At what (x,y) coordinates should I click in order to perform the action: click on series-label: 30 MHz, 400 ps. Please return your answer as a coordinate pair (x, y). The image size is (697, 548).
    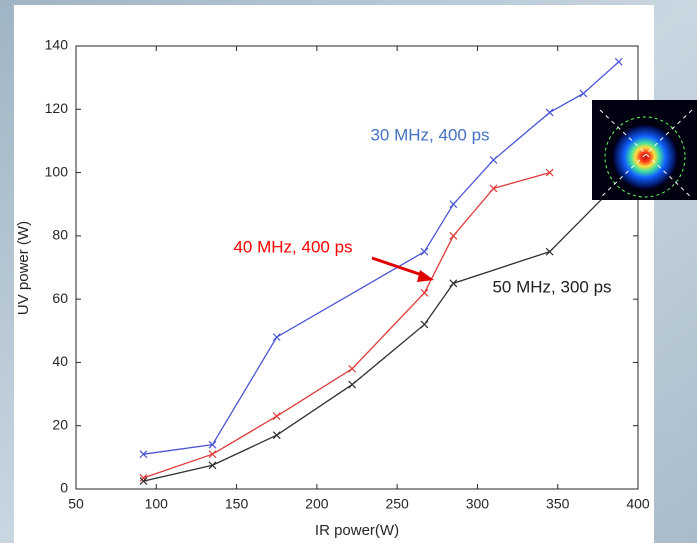
    Looking at the image, I should click on (429, 134).